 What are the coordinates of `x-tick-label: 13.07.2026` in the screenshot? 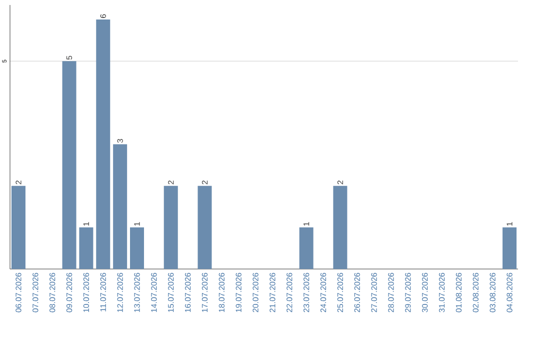 It's located at (137, 292).